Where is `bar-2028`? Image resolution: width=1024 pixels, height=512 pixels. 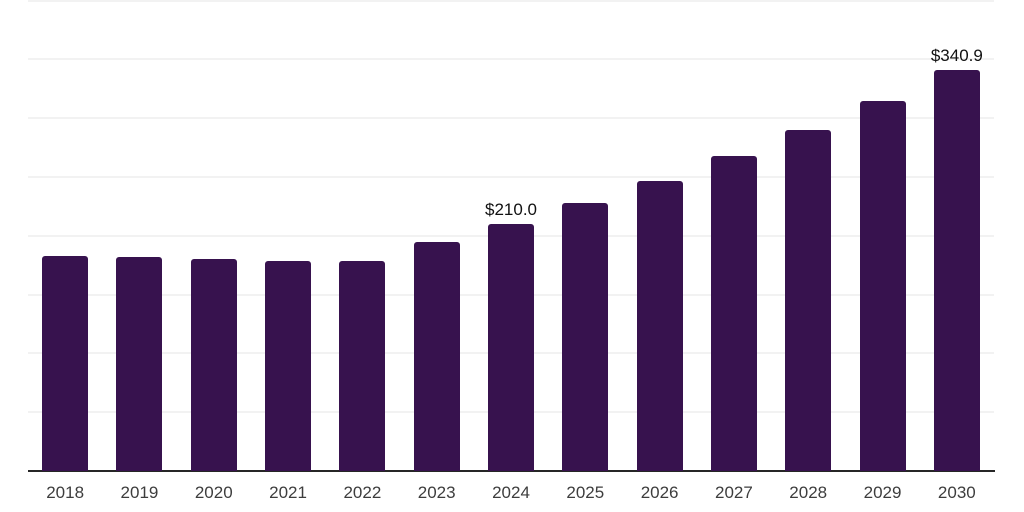
bar-2028 is located at coordinates (808, 300).